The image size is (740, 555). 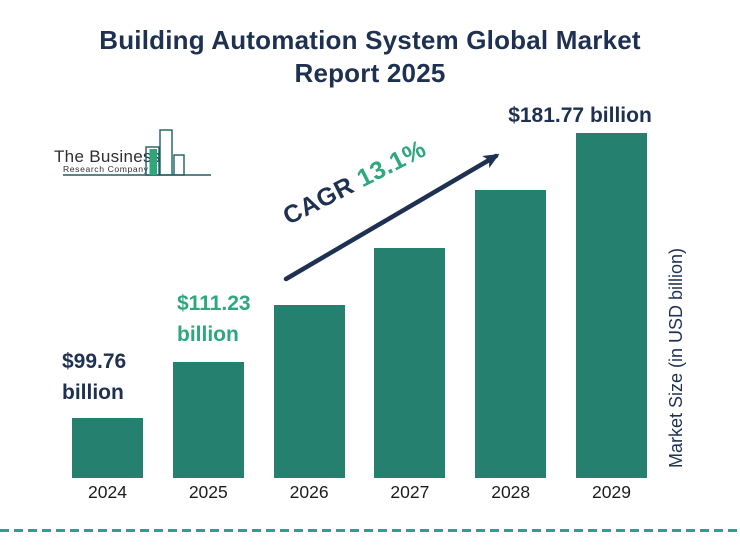 What do you see at coordinates (309, 492) in the screenshot?
I see `x-tick-2026: 2026` at bounding box center [309, 492].